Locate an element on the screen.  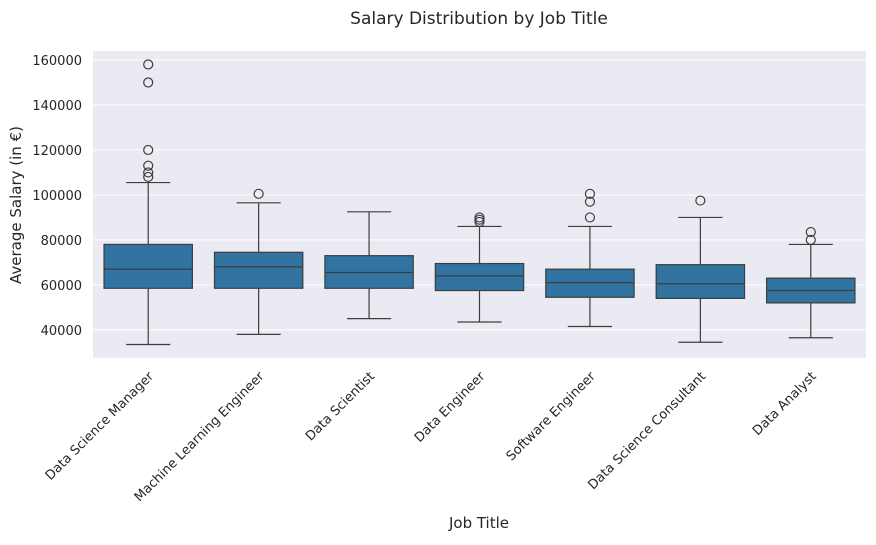
x-tick-label: Data Engineer is located at coordinates (450, 407).